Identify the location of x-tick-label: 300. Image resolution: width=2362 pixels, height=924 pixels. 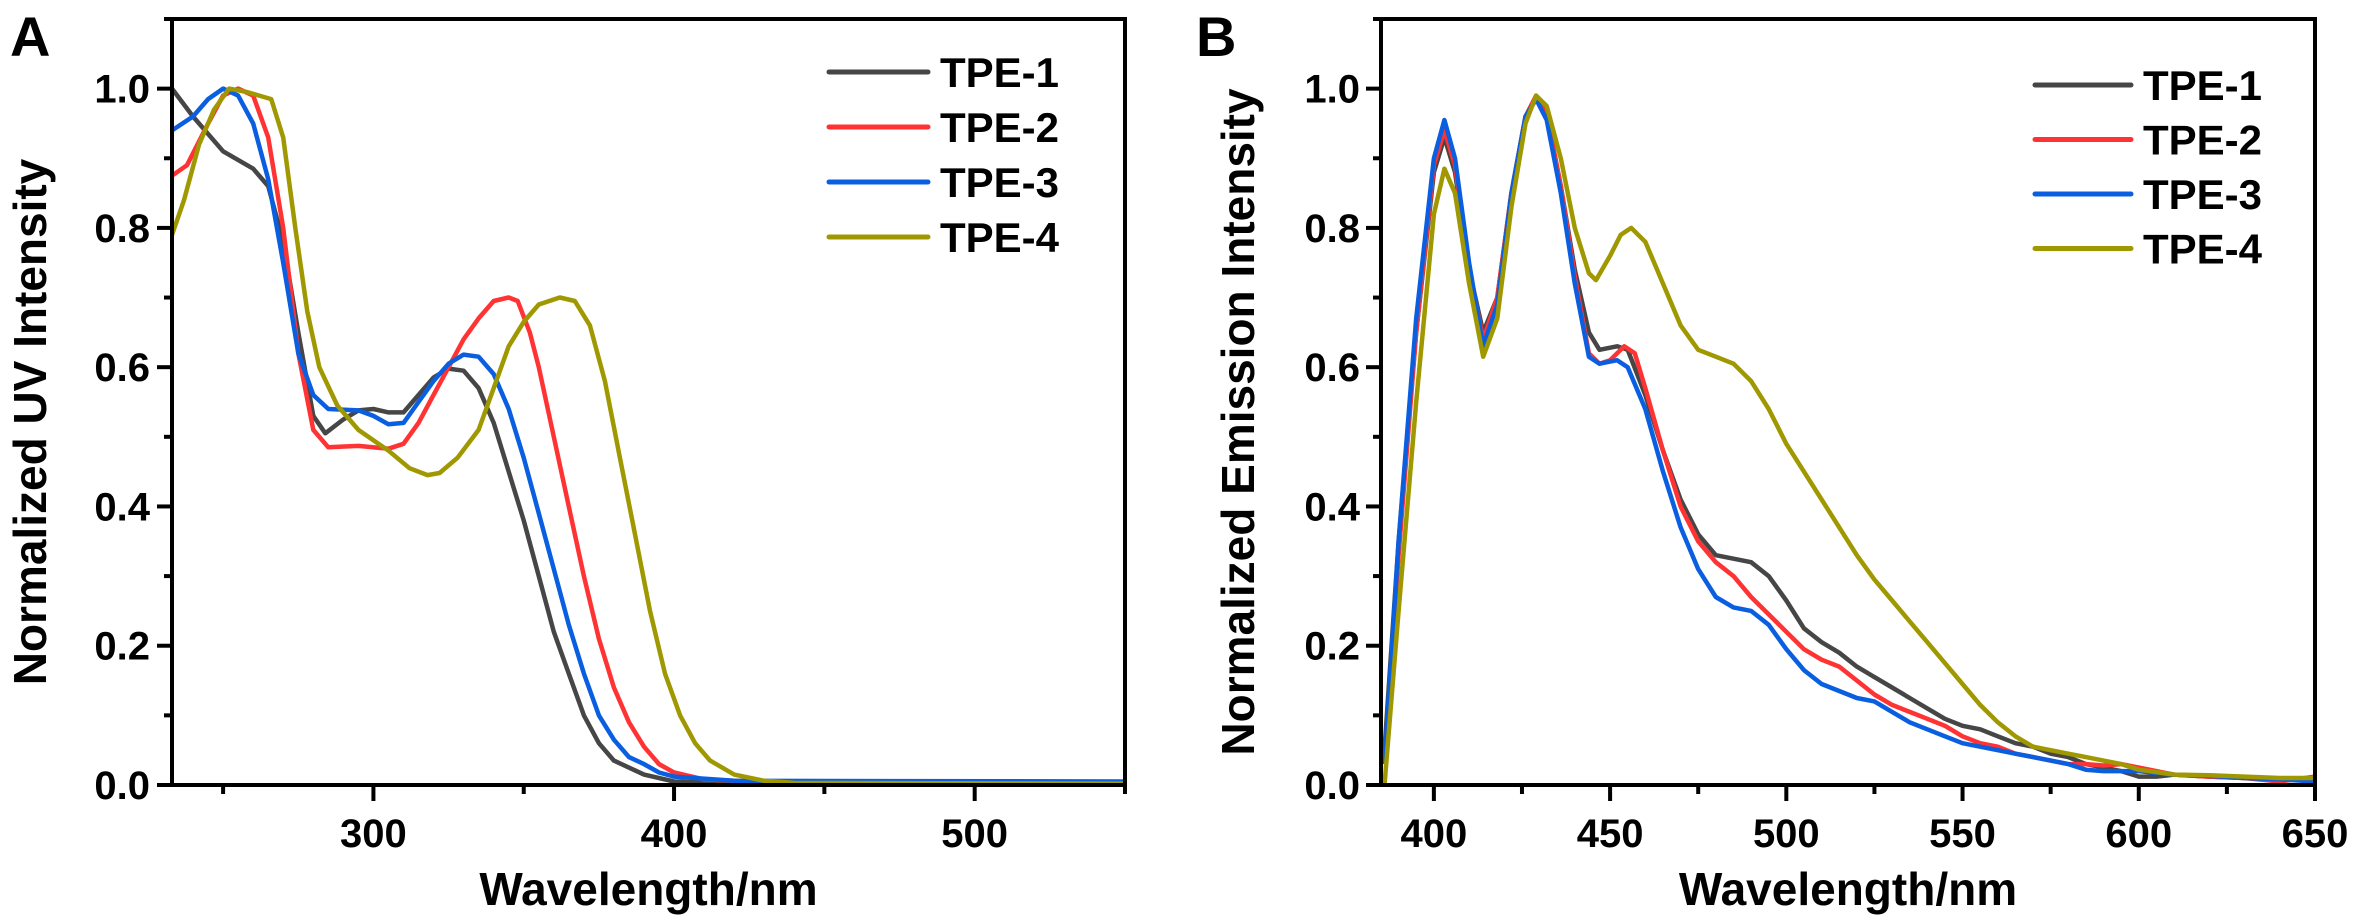
(373, 834).